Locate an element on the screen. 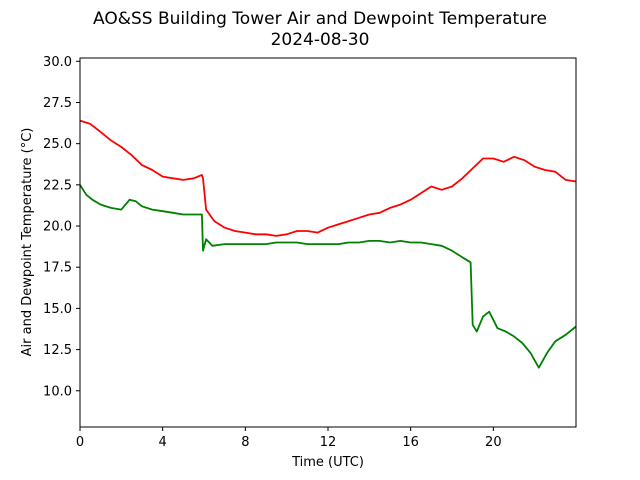 The image size is (640, 480). x-tick-label: 4 is located at coordinates (163, 442).